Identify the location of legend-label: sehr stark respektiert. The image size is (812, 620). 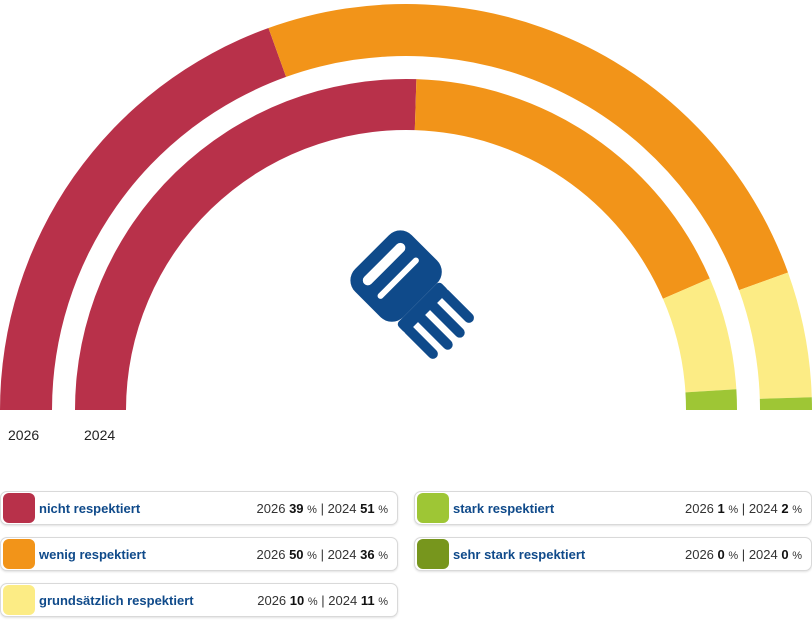
(519, 554).